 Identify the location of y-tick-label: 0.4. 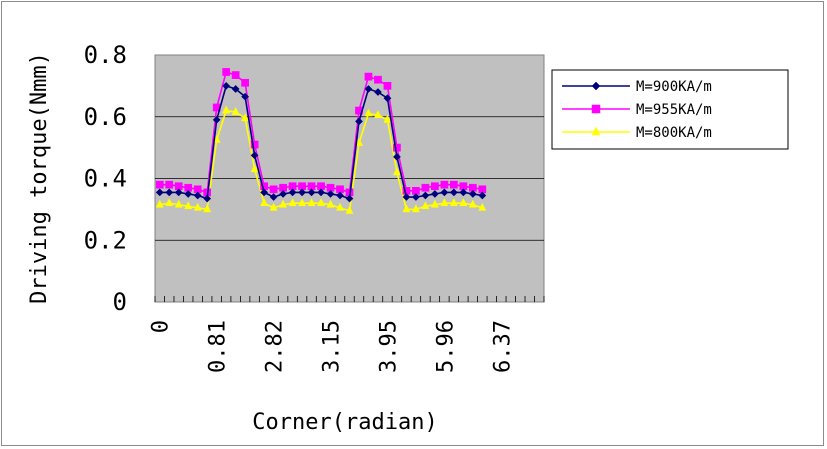
(105, 179).